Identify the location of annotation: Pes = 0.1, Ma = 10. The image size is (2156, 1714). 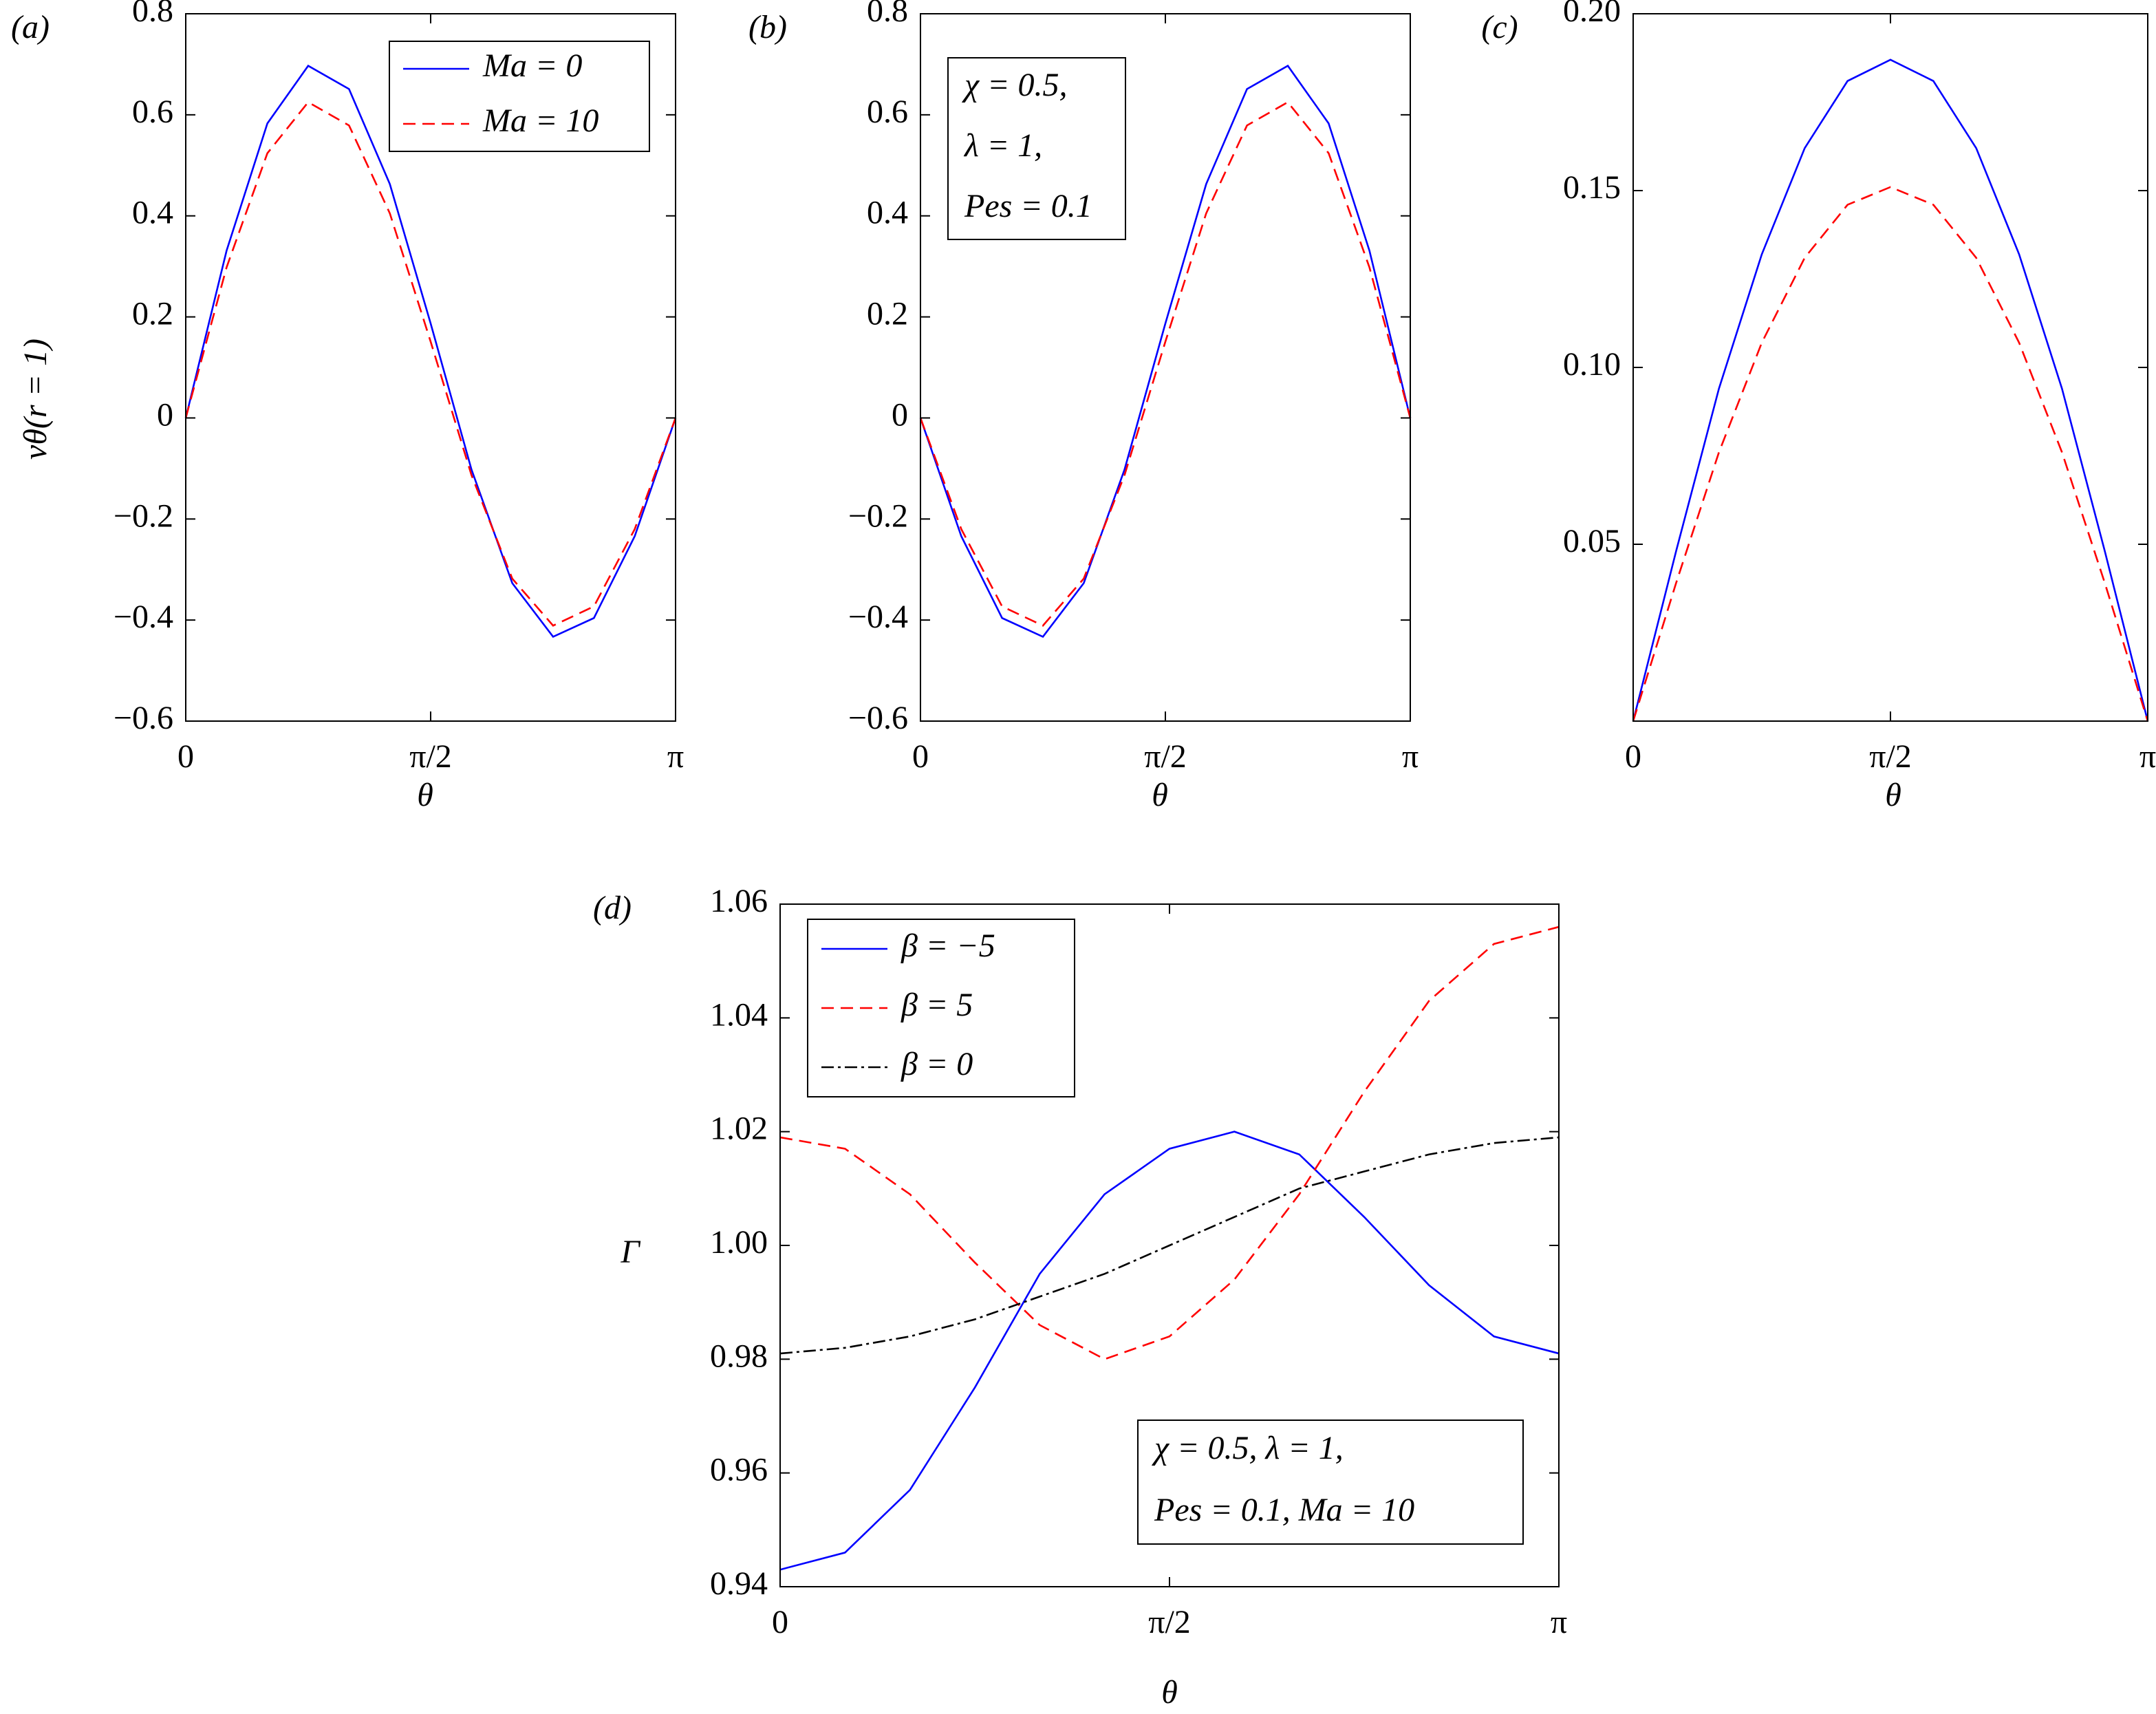
(1284, 1510).